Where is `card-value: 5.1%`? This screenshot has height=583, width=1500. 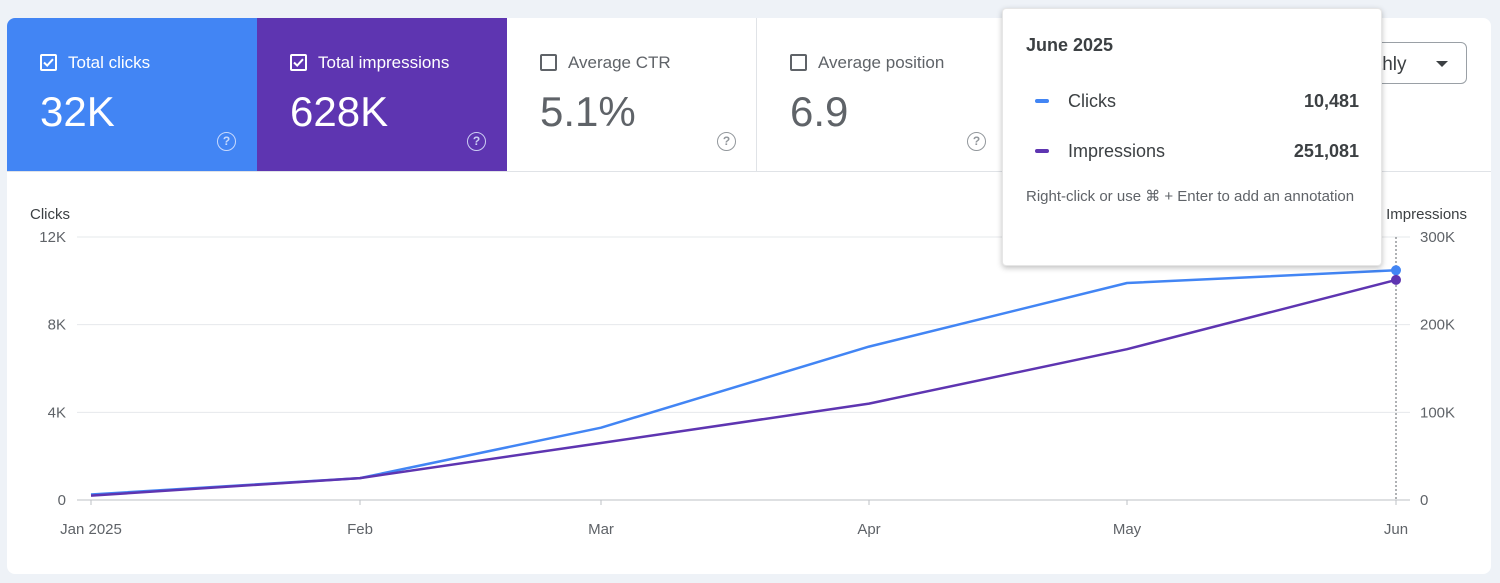
card-value: 5.1% is located at coordinates (588, 111).